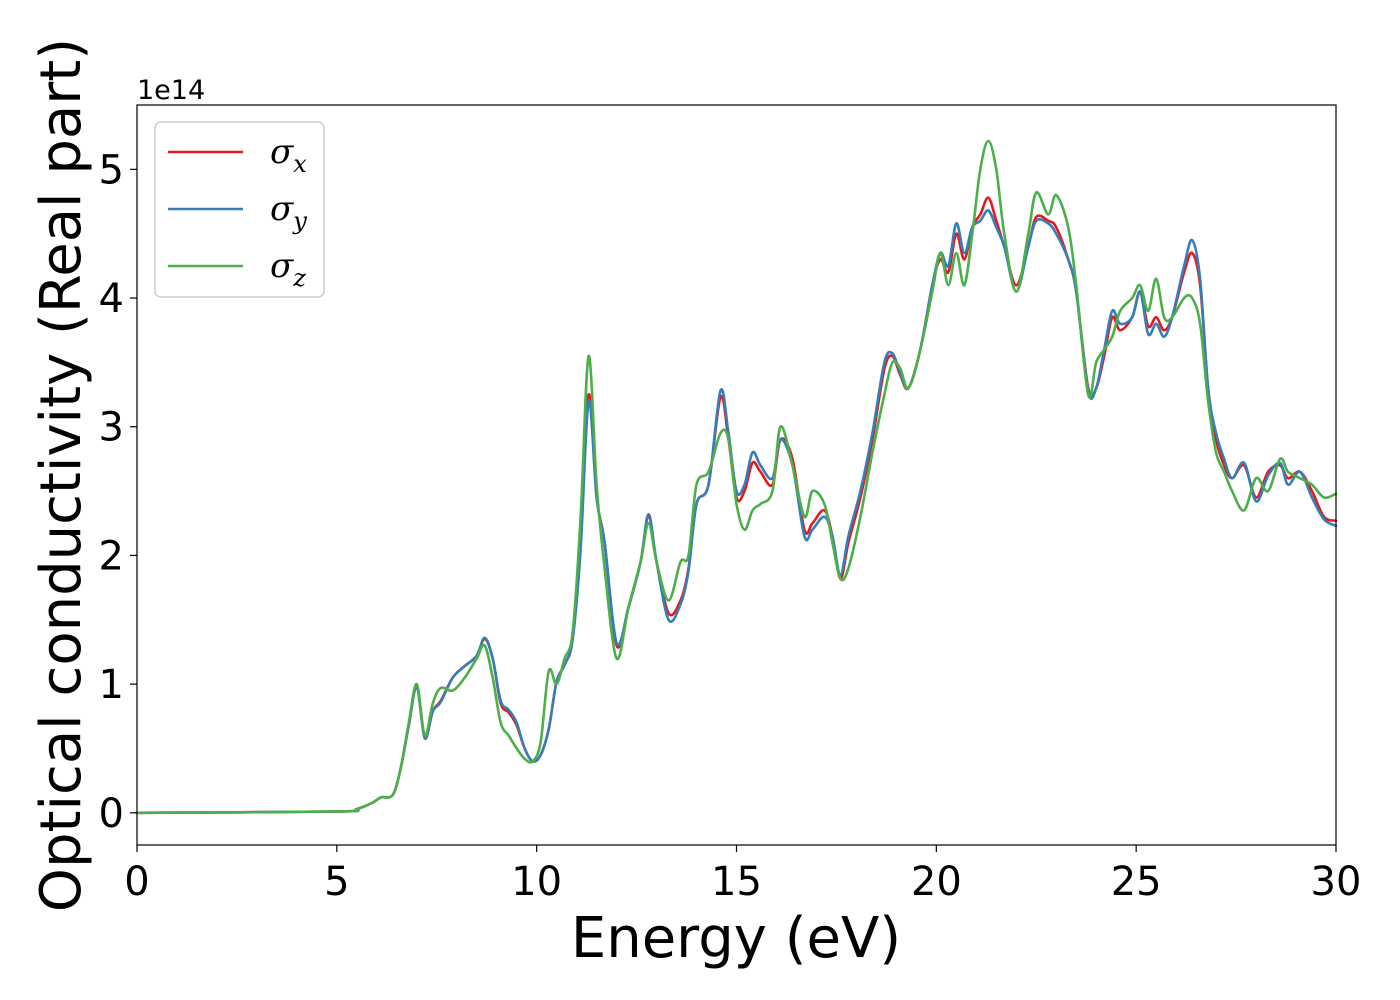 The width and height of the screenshot is (1400, 1000). I want to click on legend-subscript: z, so click(299, 278).